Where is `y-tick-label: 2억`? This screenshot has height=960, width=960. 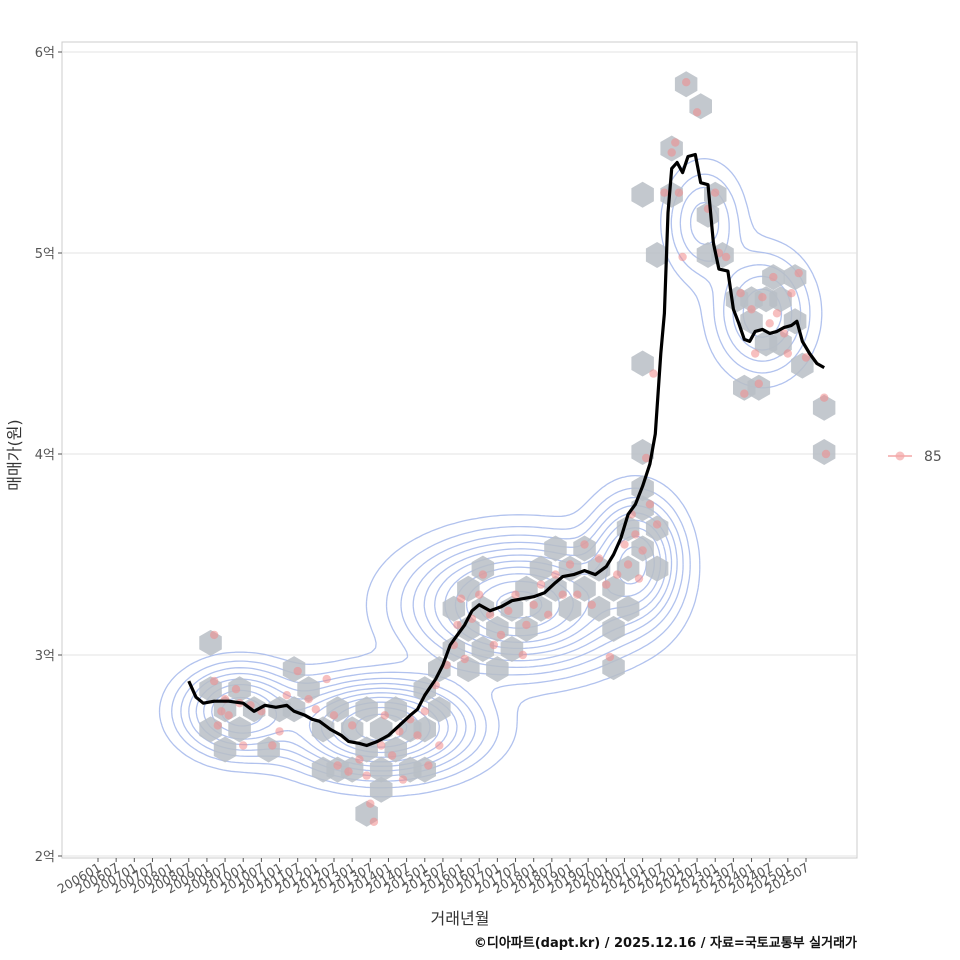 y-tick-label: 2억 is located at coordinates (45, 857).